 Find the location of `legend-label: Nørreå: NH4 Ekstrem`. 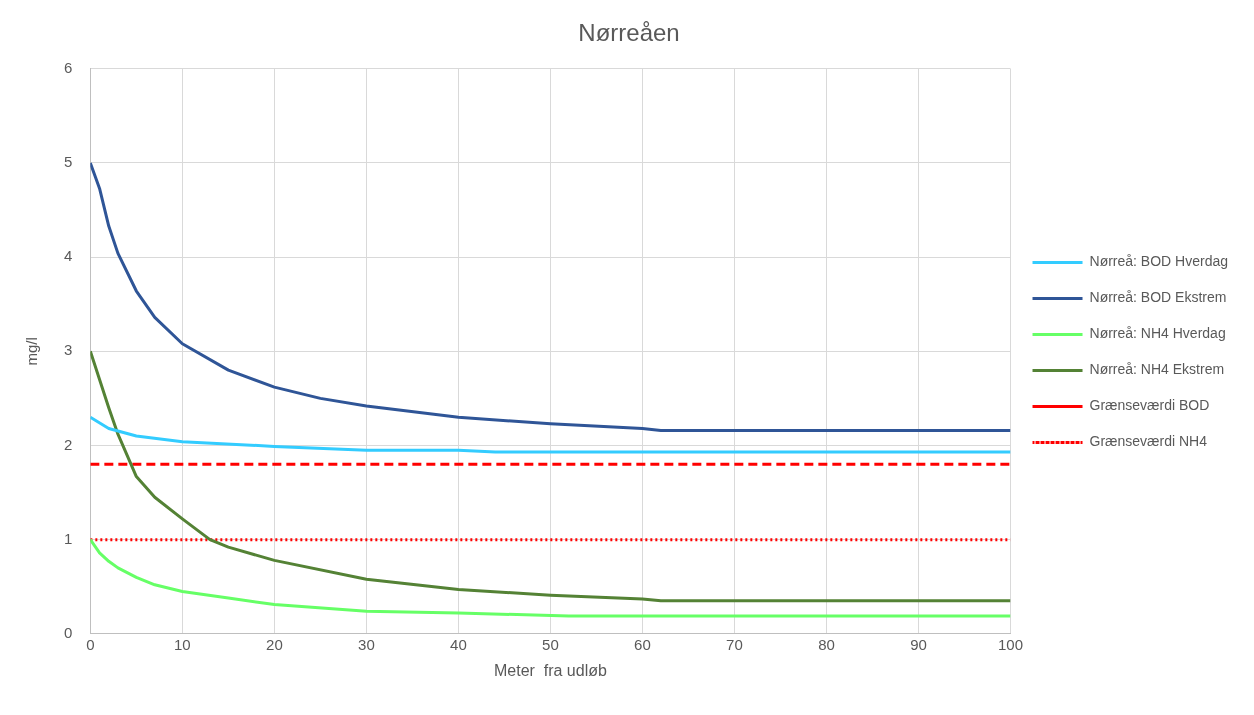

legend-label: Nørreå: NH4 Ekstrem is located at coordinates (1157, 369).